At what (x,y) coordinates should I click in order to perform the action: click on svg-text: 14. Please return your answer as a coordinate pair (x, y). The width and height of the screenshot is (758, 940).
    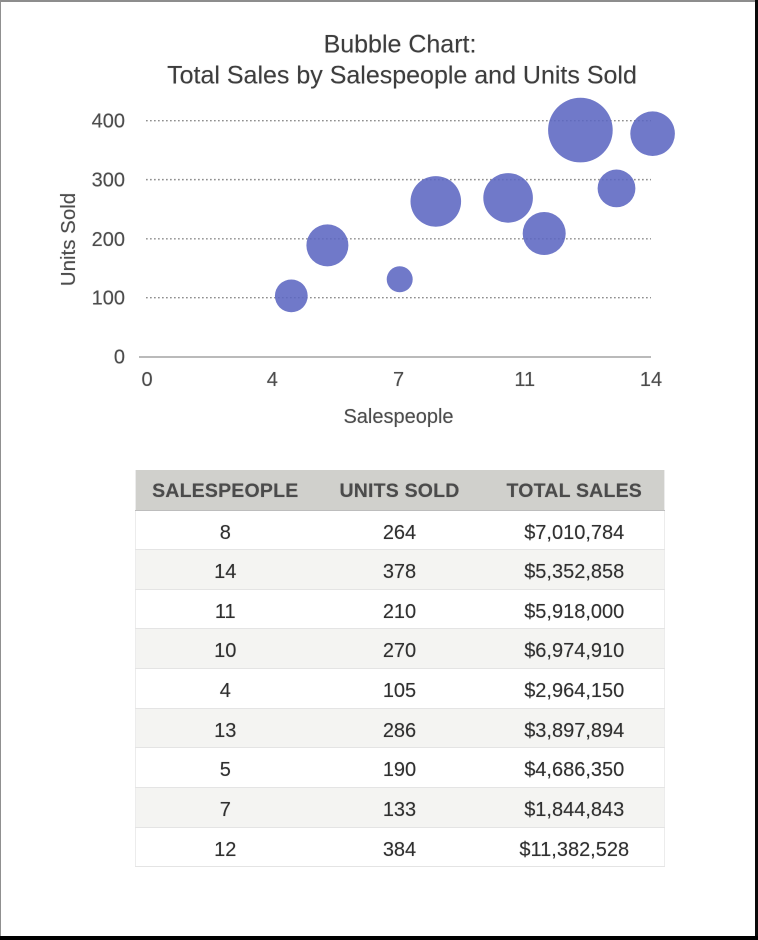
    Looking at the image, I should click on (651, 380).